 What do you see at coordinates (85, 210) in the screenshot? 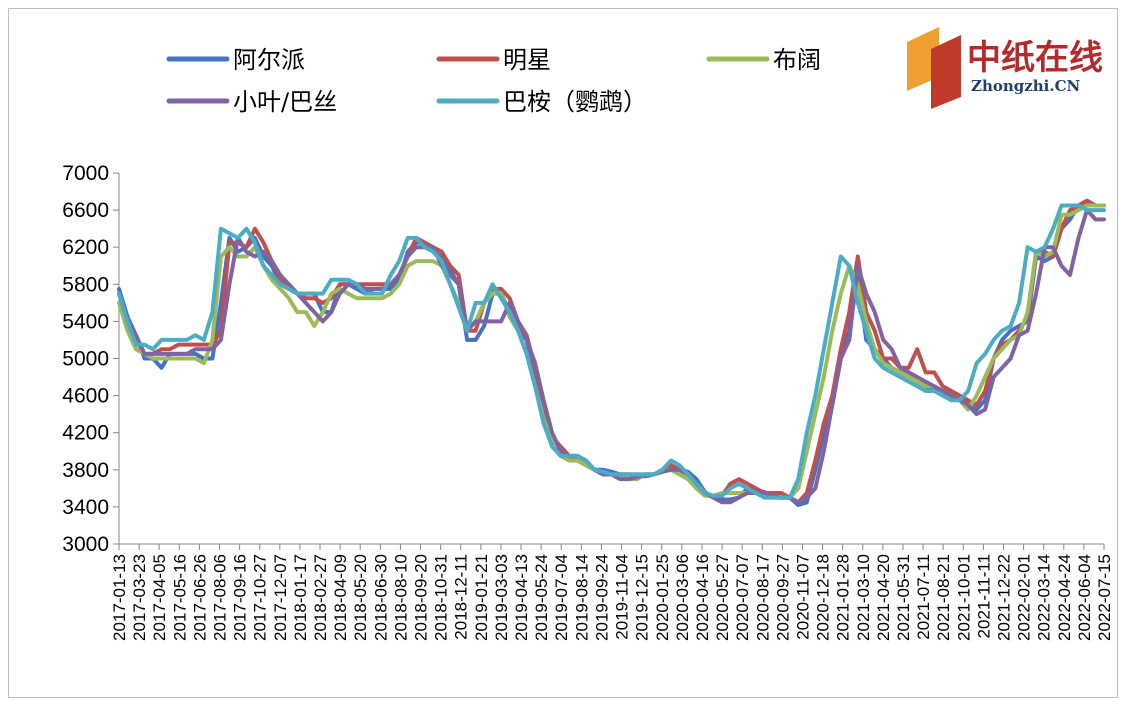
I see `y-tick-label: 6600` at bounding box center [85, 210].